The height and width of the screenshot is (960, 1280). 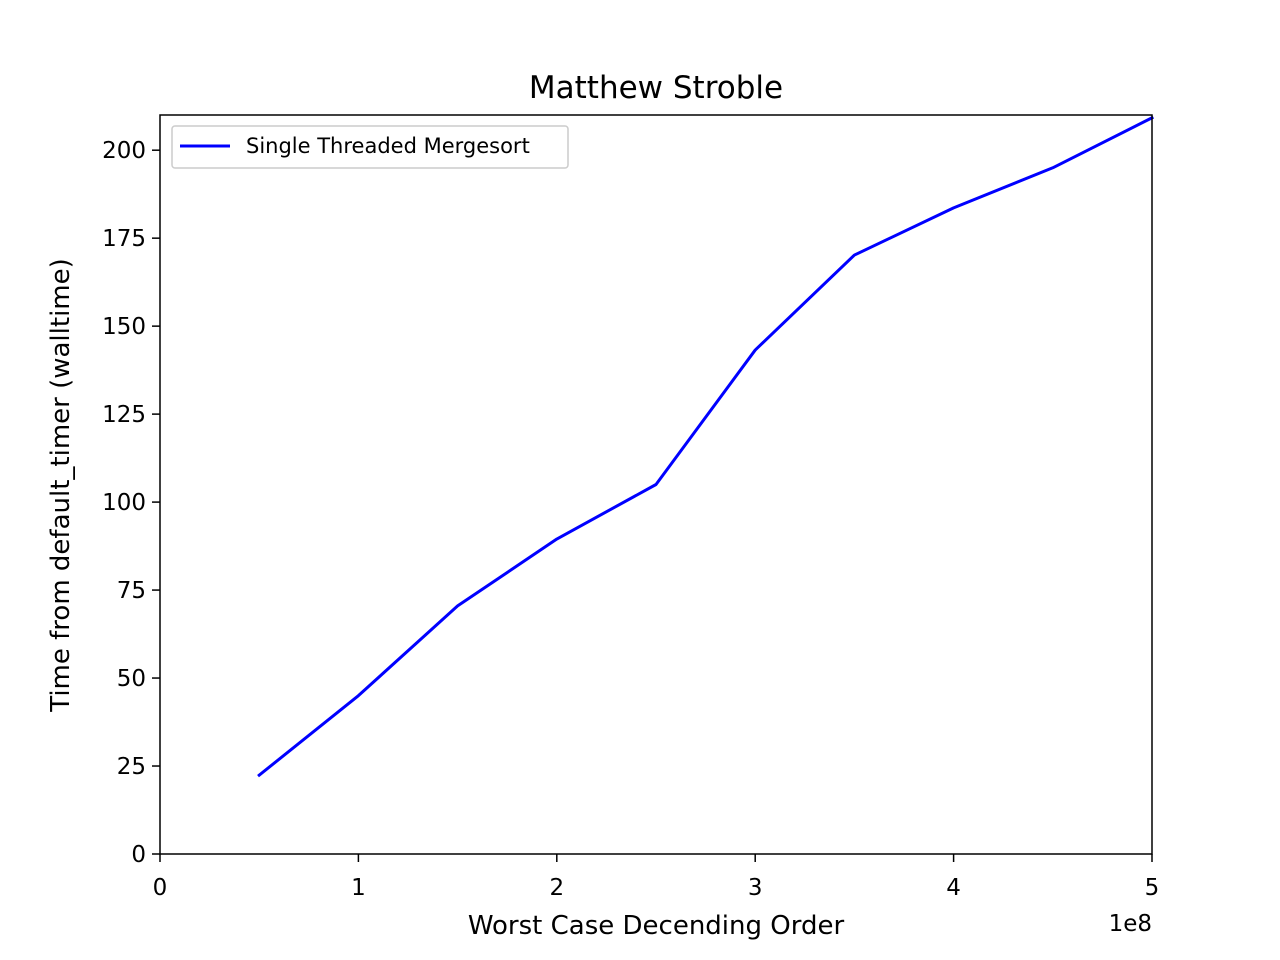 What do you see at coordinates (1130, 924) in the screenshot?
I see `x-axis-offset-label: 1e8` at bounding box center [1130, 924].